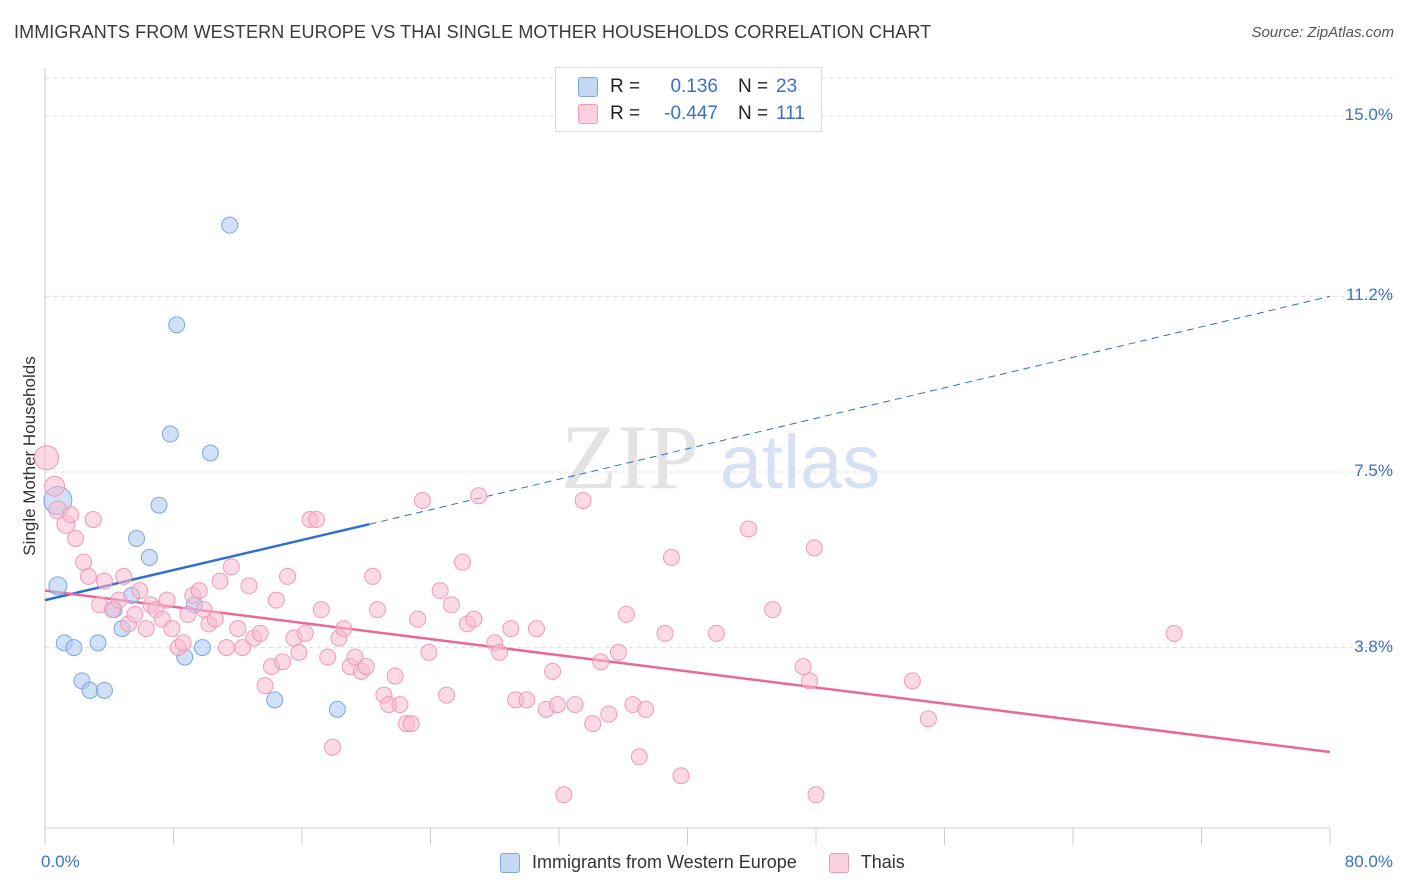 The height and width of the screenshot is (892, 1406). I want to click on legend-stats-row-pink: R = -0.447 N = 111, so click(691, 114).